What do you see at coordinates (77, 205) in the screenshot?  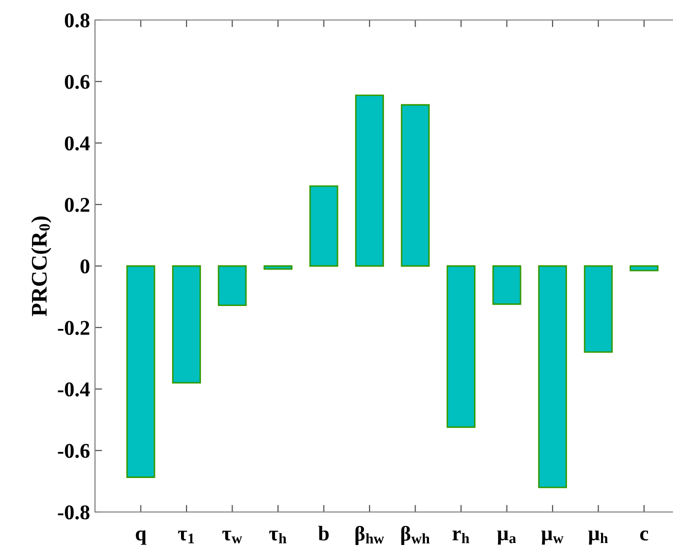 I see `y-tick-label: 0.2` at bounding box center [77, 205].